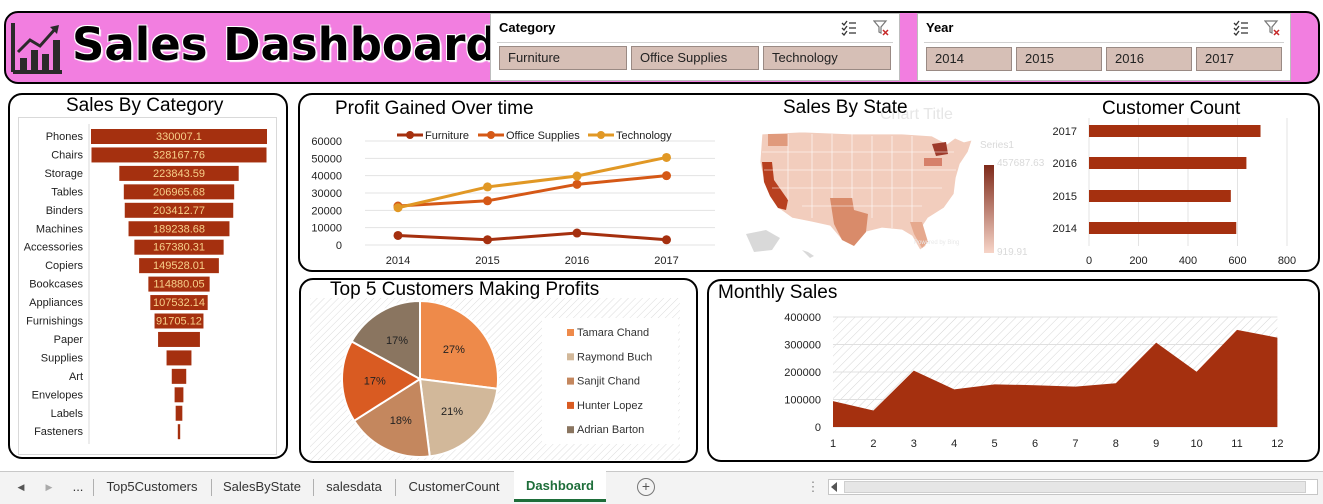 The image size is (1323, 504). I want to click on tab-customercount: CustomerCount, so click(454, 486).